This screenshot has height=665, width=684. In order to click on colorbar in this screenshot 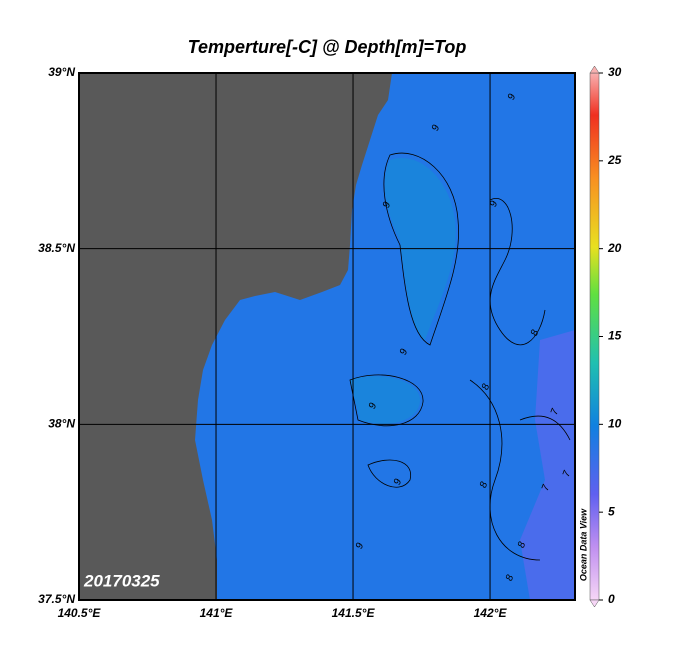, I will do `click(594, 336)`.